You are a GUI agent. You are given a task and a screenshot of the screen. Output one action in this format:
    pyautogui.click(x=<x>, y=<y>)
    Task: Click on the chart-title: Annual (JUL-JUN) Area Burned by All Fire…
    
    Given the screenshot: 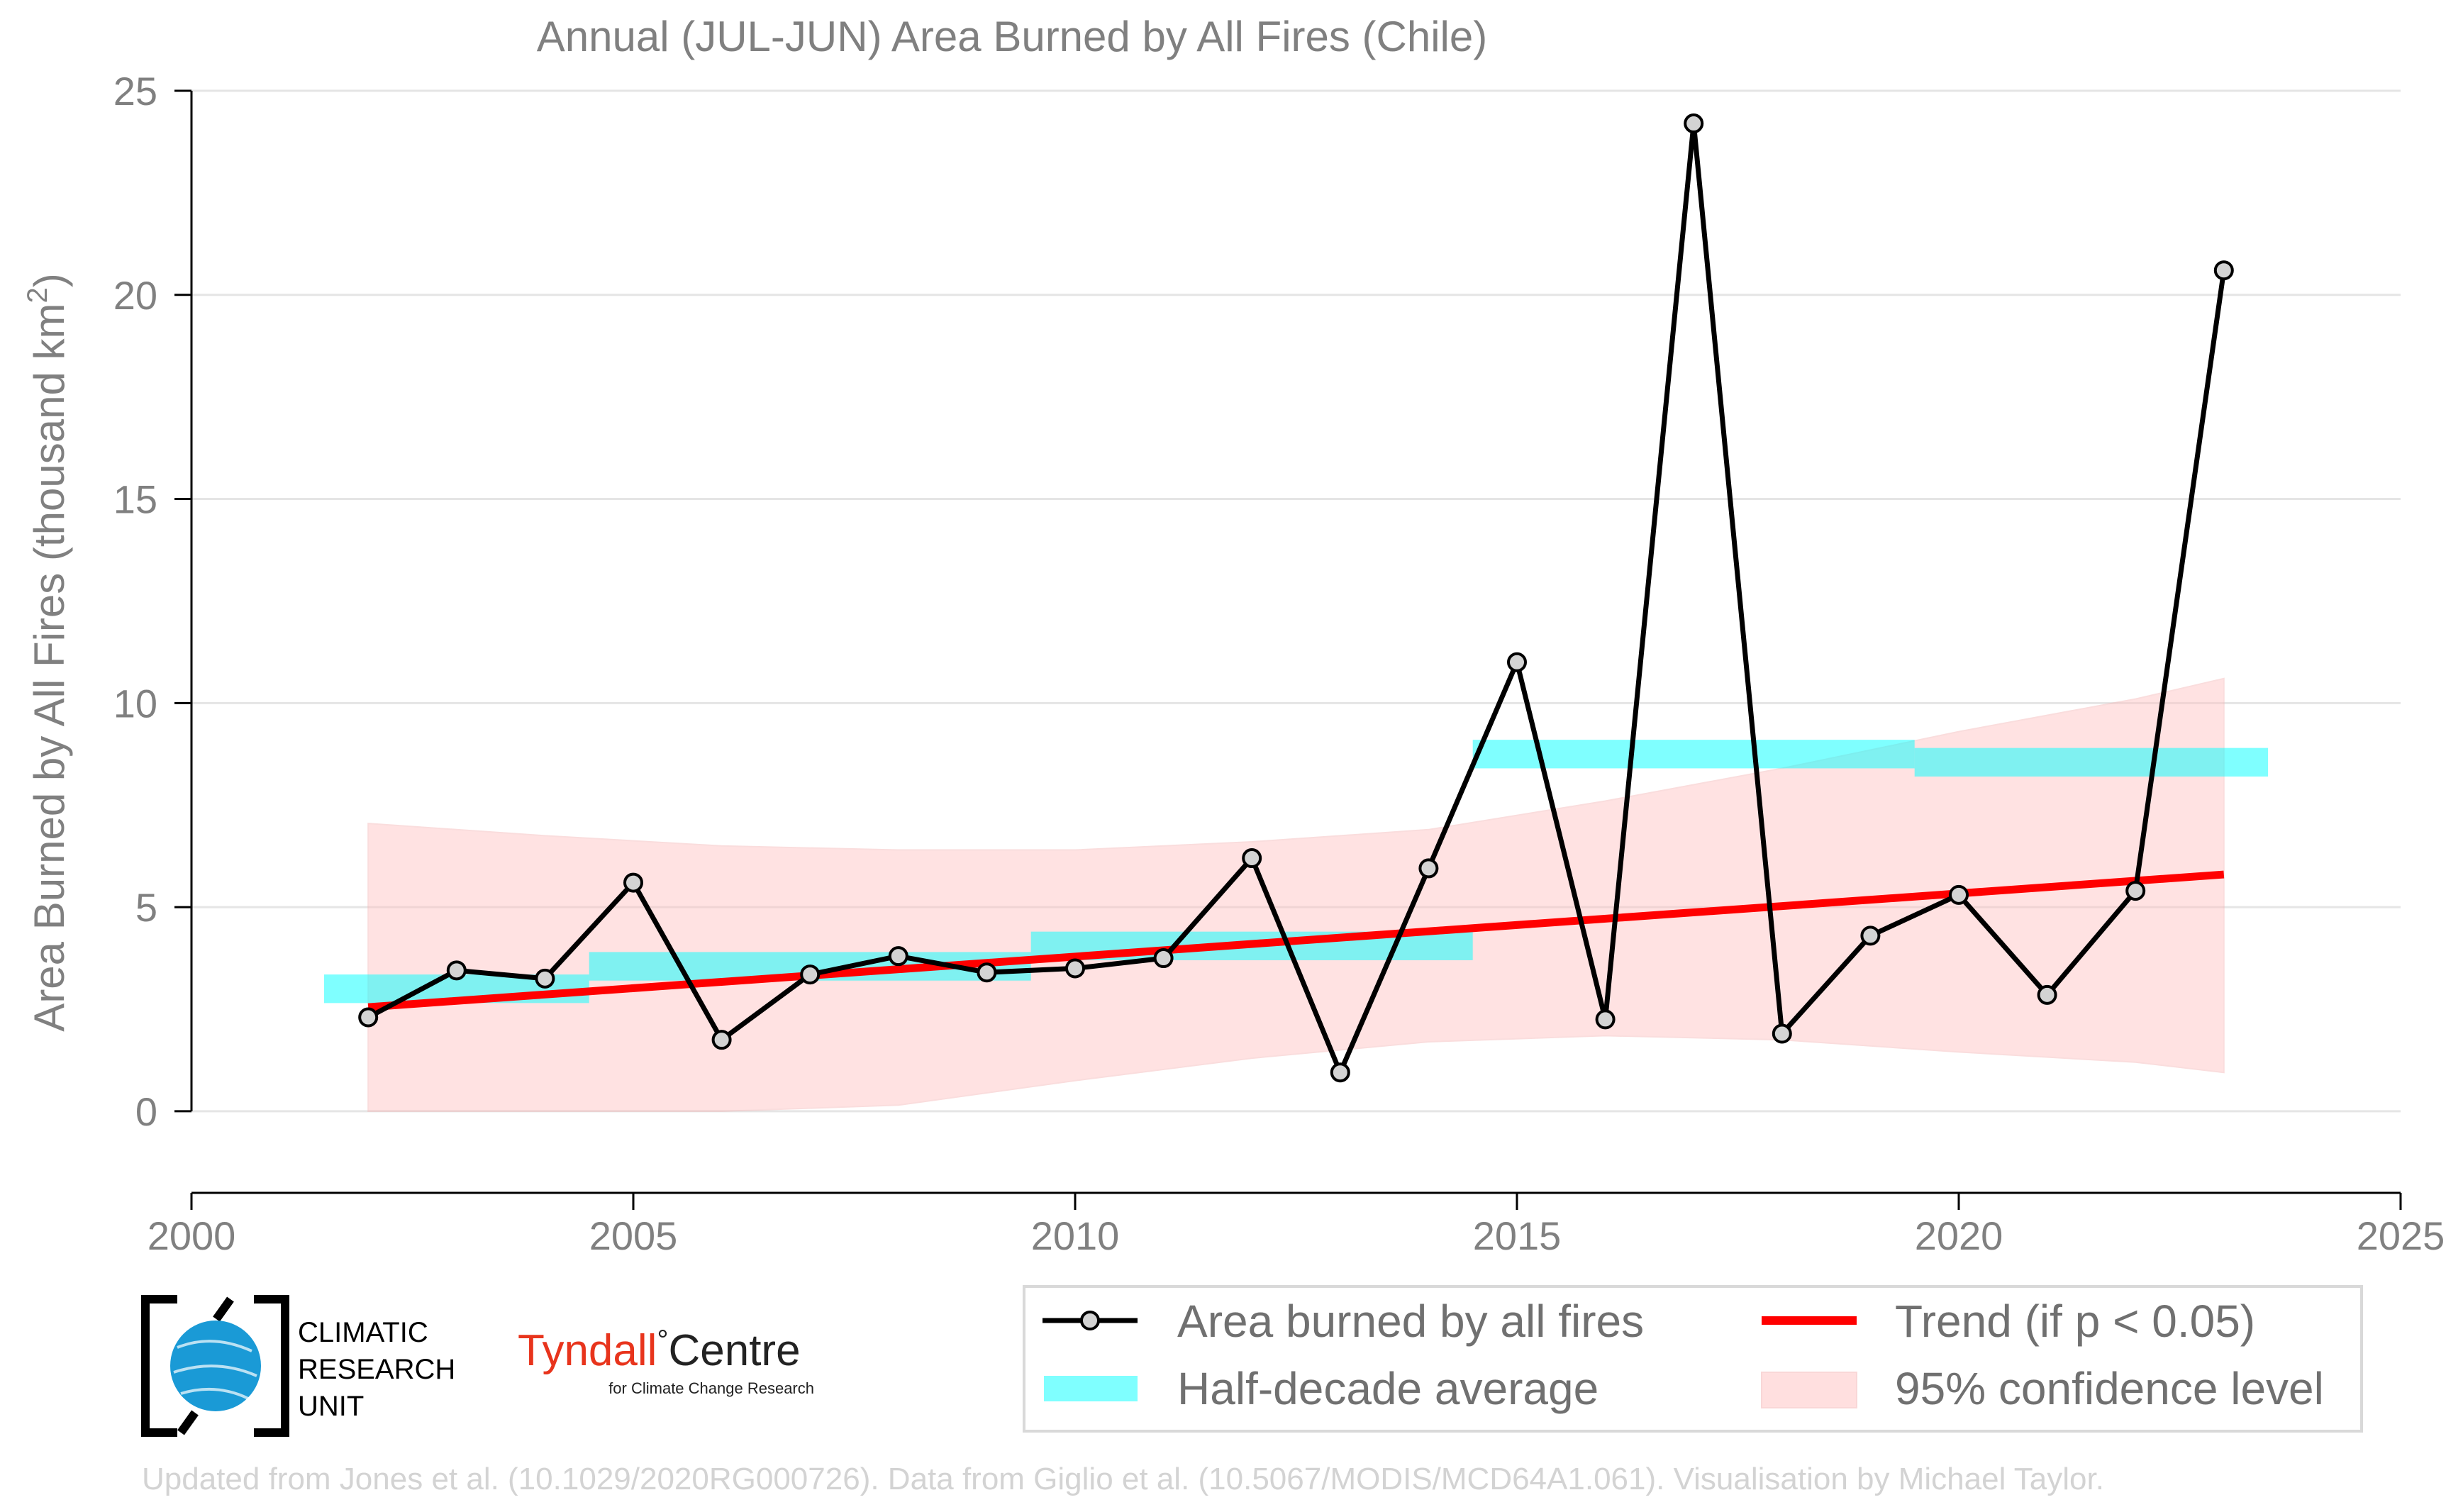 What is the action you would take?
    pyautogui.click(x=1012, y=36)
    